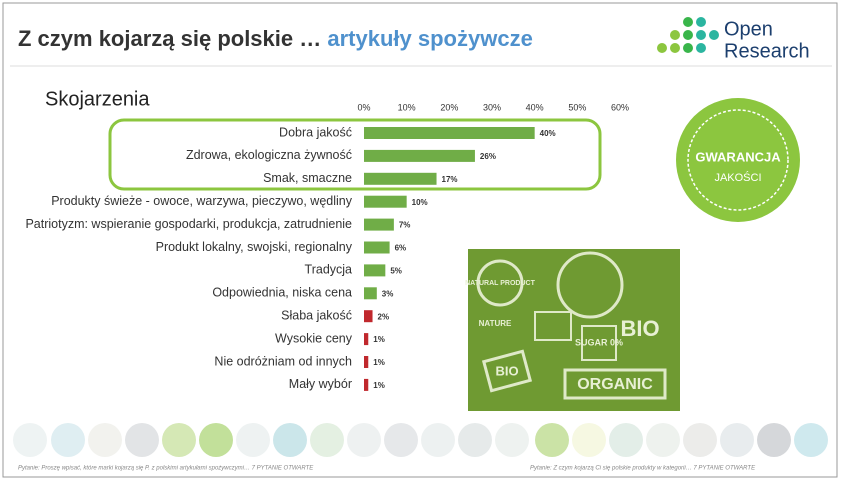  Describe the element at coordinates (737, 177) in the screenshot. I see `badge-text: JAKOŚCI` at that location.